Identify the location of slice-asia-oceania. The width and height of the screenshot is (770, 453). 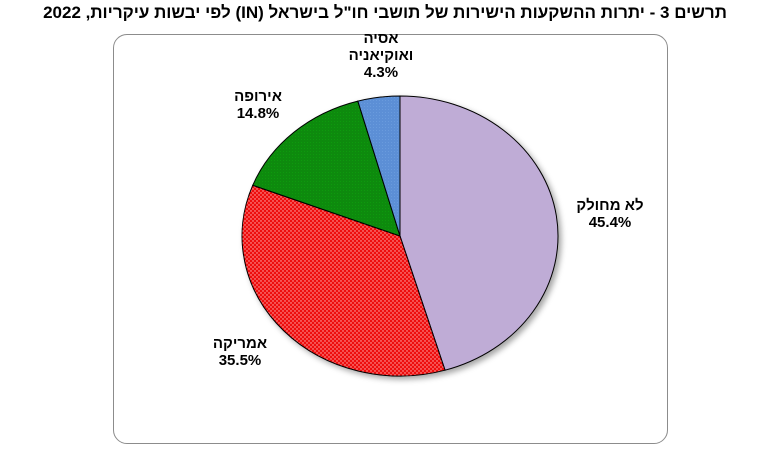
(379, 166).